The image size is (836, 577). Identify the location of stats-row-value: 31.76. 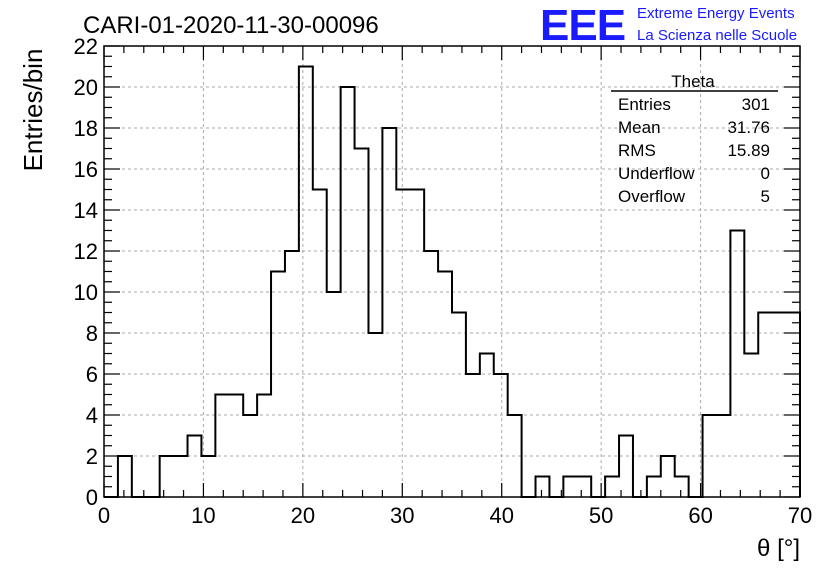
(748, 127).